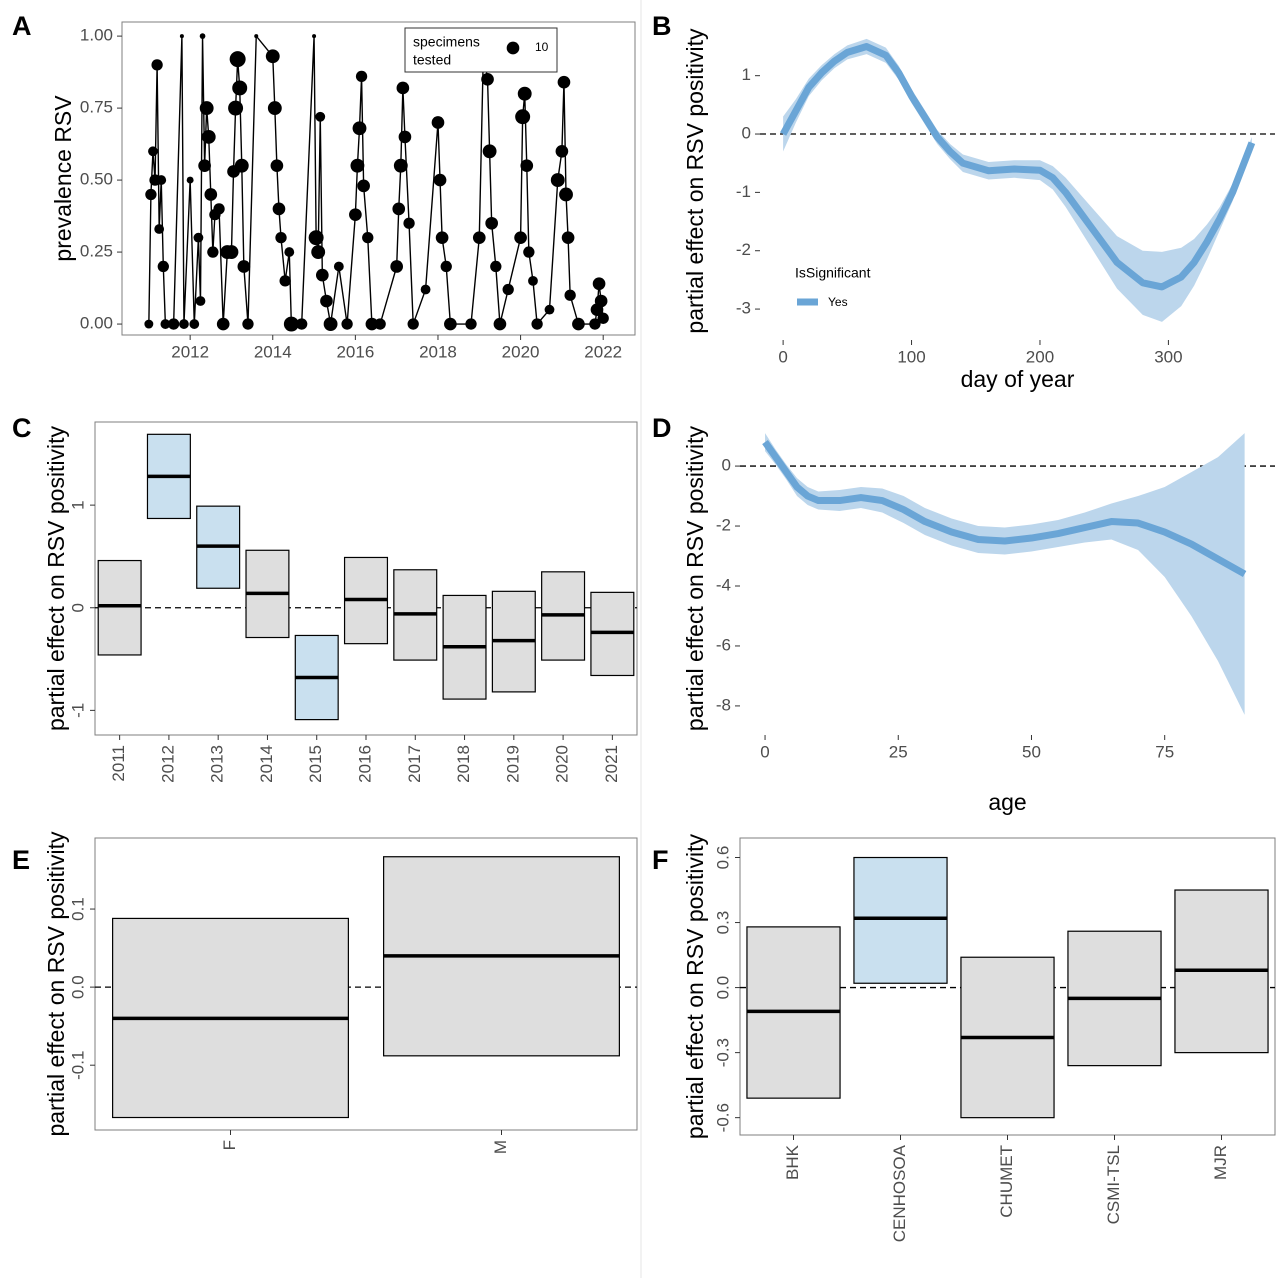  Describe the element at coordinates (512, 764) in the screenshot. I see `x-tick-label: 2019` at that location.